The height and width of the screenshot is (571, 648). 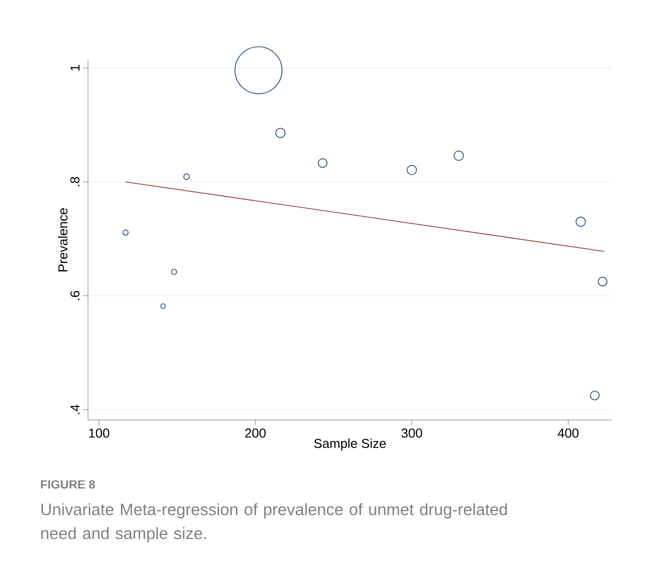 What do you see at coordinates (568, 433) in the screenshot?
I see `x-tick-label: 400` at bounding box center [568, 433].